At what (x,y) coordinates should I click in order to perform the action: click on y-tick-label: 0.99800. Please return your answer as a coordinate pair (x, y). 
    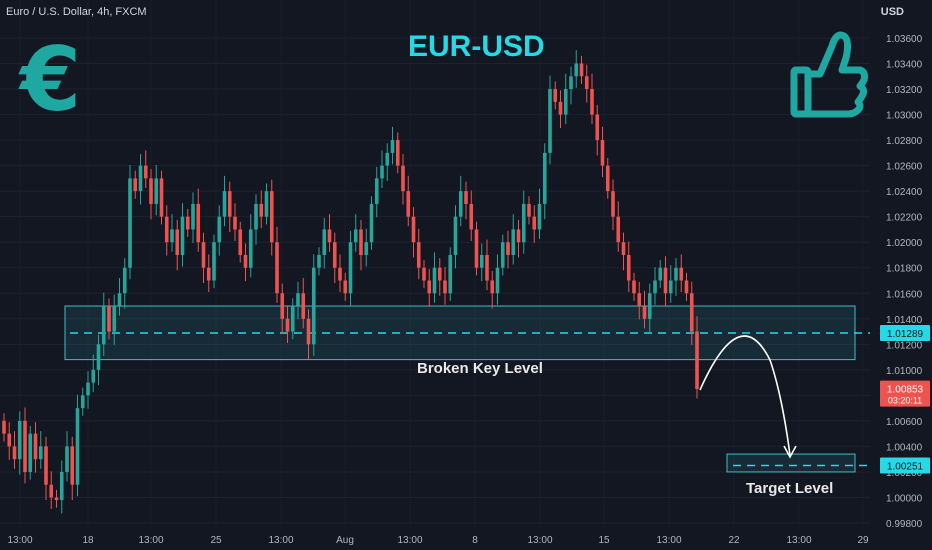
    Looking at the image, I should click on (904, 524).